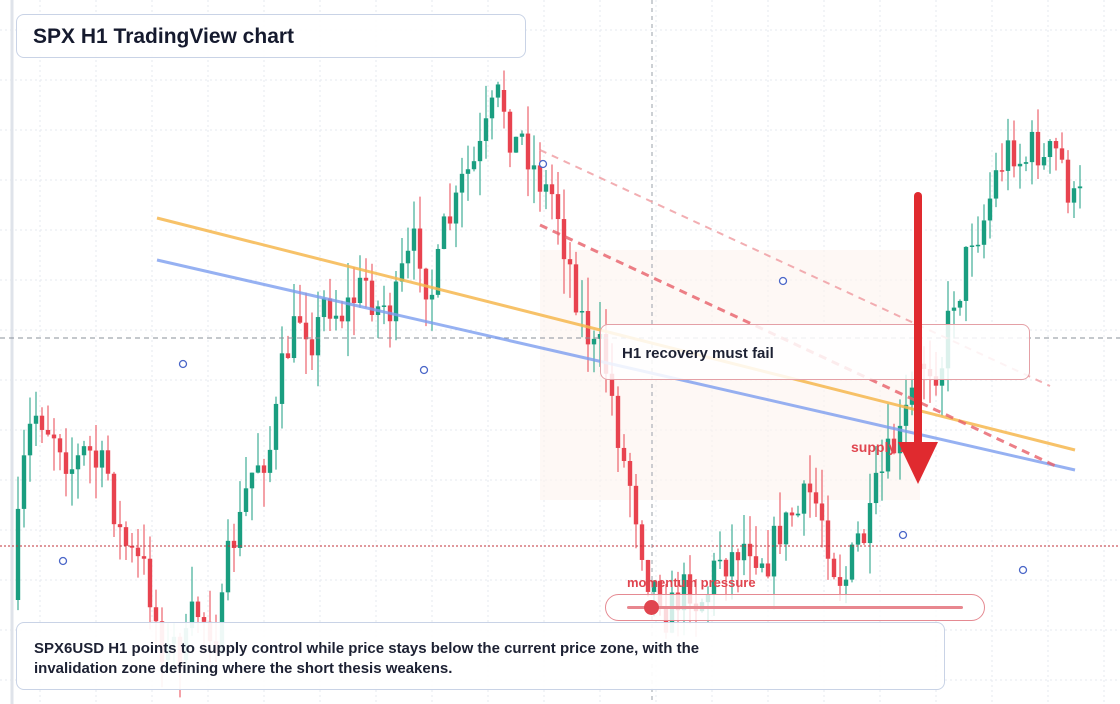  I want to click on momentum-label: momentum pressure, so click(691, 582).